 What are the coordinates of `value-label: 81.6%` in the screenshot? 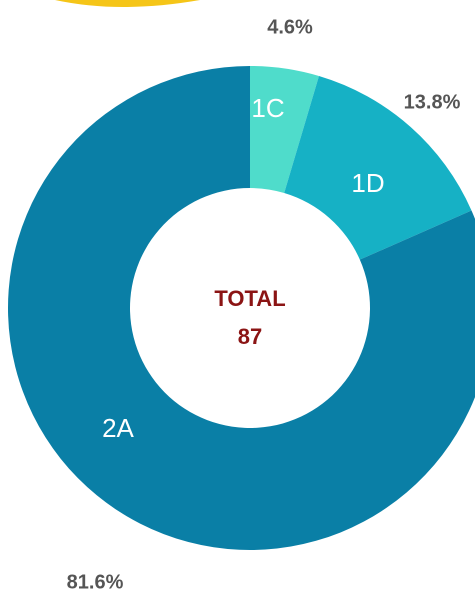 It's located at (95, 582).